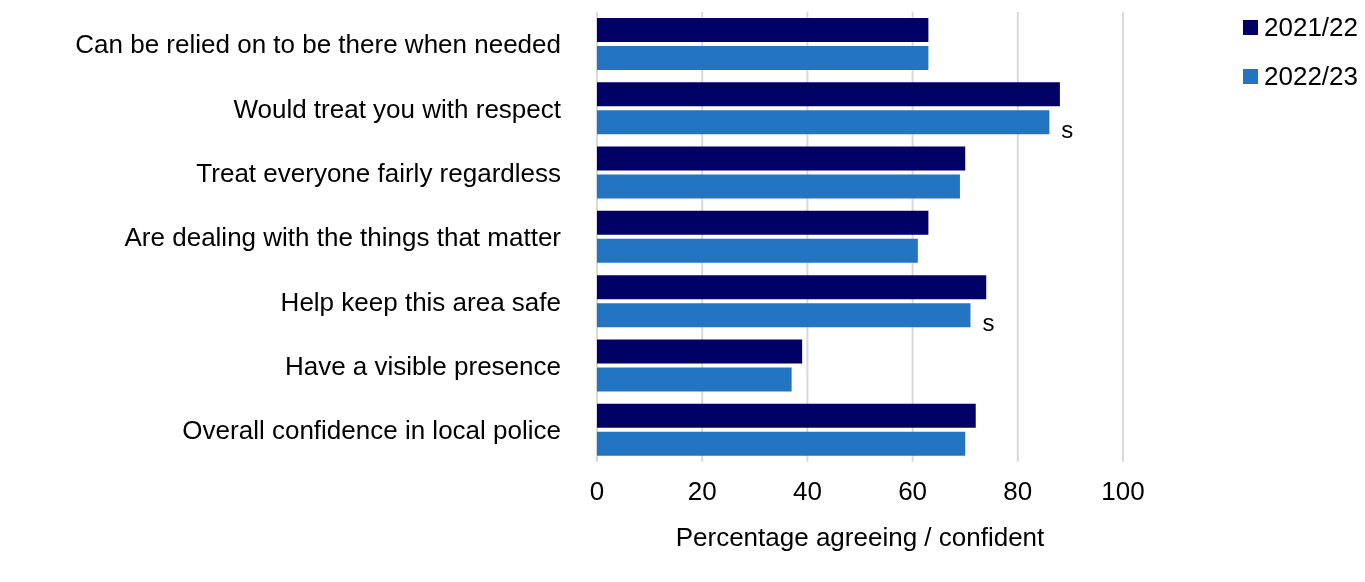 The image size is (1365, 582). I want to click on y-tick-label: Overall confidence in local police, so click(371, 430).